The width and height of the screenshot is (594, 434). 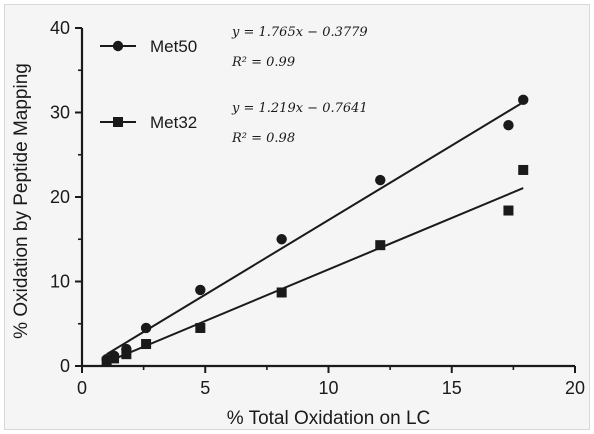 I want to click on y-tick-label: 40, so click(x=60, y=28).